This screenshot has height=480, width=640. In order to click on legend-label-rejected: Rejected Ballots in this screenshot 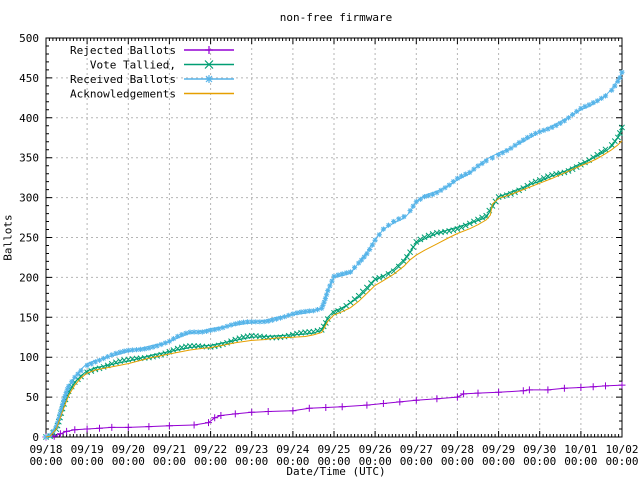, I will do `click(123, 50)`.